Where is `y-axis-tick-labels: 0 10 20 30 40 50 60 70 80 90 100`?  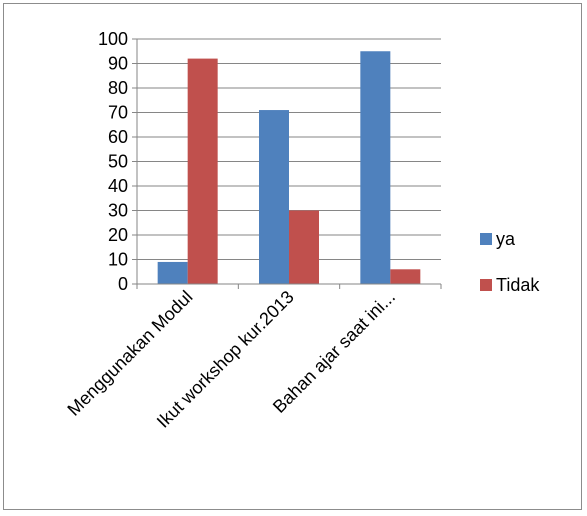
y-axis-tick-labels: 0 10 20 30 40 50 60 70 80 90 100 is located at coordinates (113, 161).